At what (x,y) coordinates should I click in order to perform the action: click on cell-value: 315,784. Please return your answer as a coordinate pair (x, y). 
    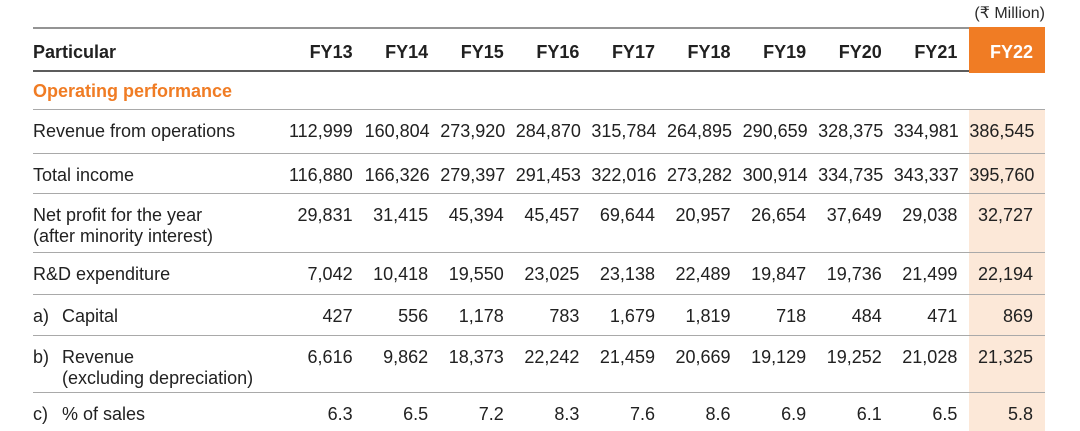
    Looking at the image, I should click on (629, 131).